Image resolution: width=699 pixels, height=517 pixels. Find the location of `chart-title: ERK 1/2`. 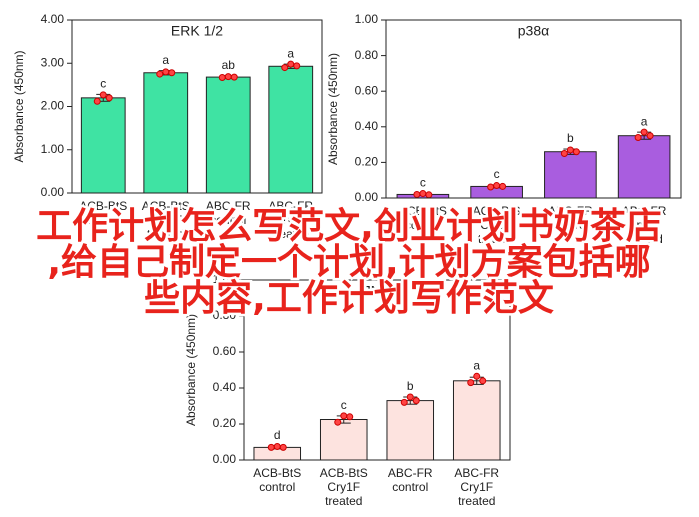

chart-title: ERK 1/2 is located at coordinates (197, 31).